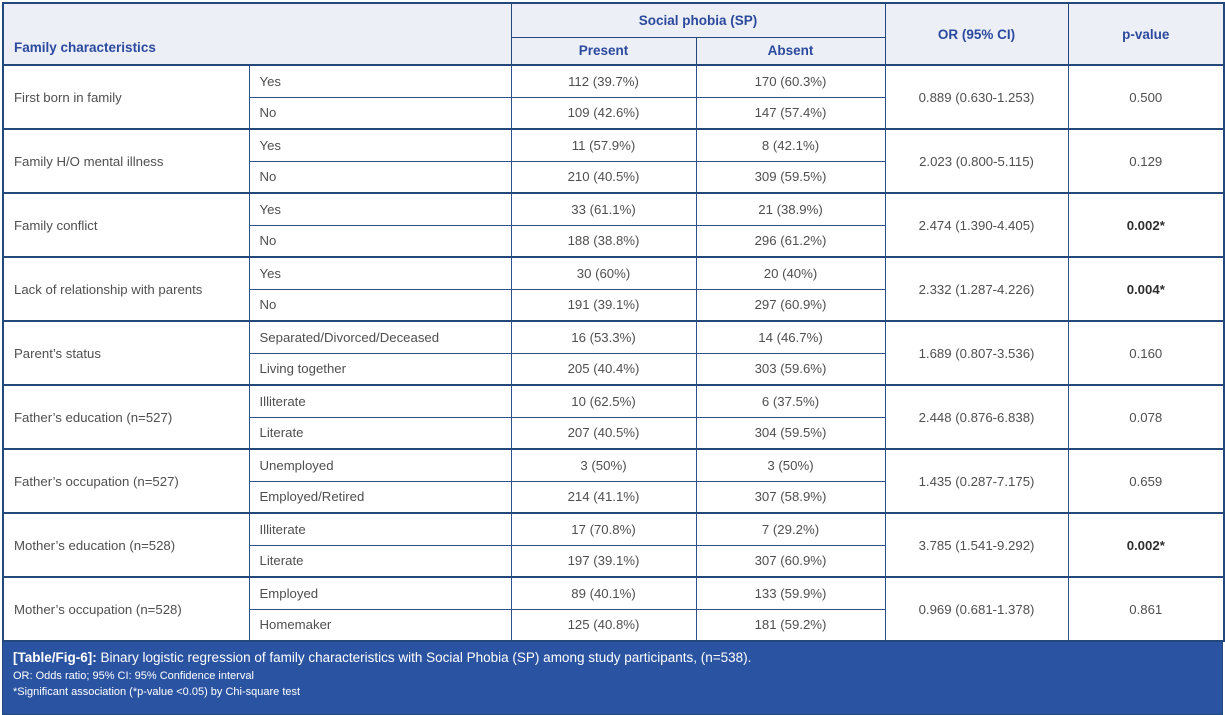 The width and height of the screenshot is (1225, 715). Describe the element at coordinates (603, 465) in the screenshot. I see `present-value-cell: 3 (50%)` at that location.